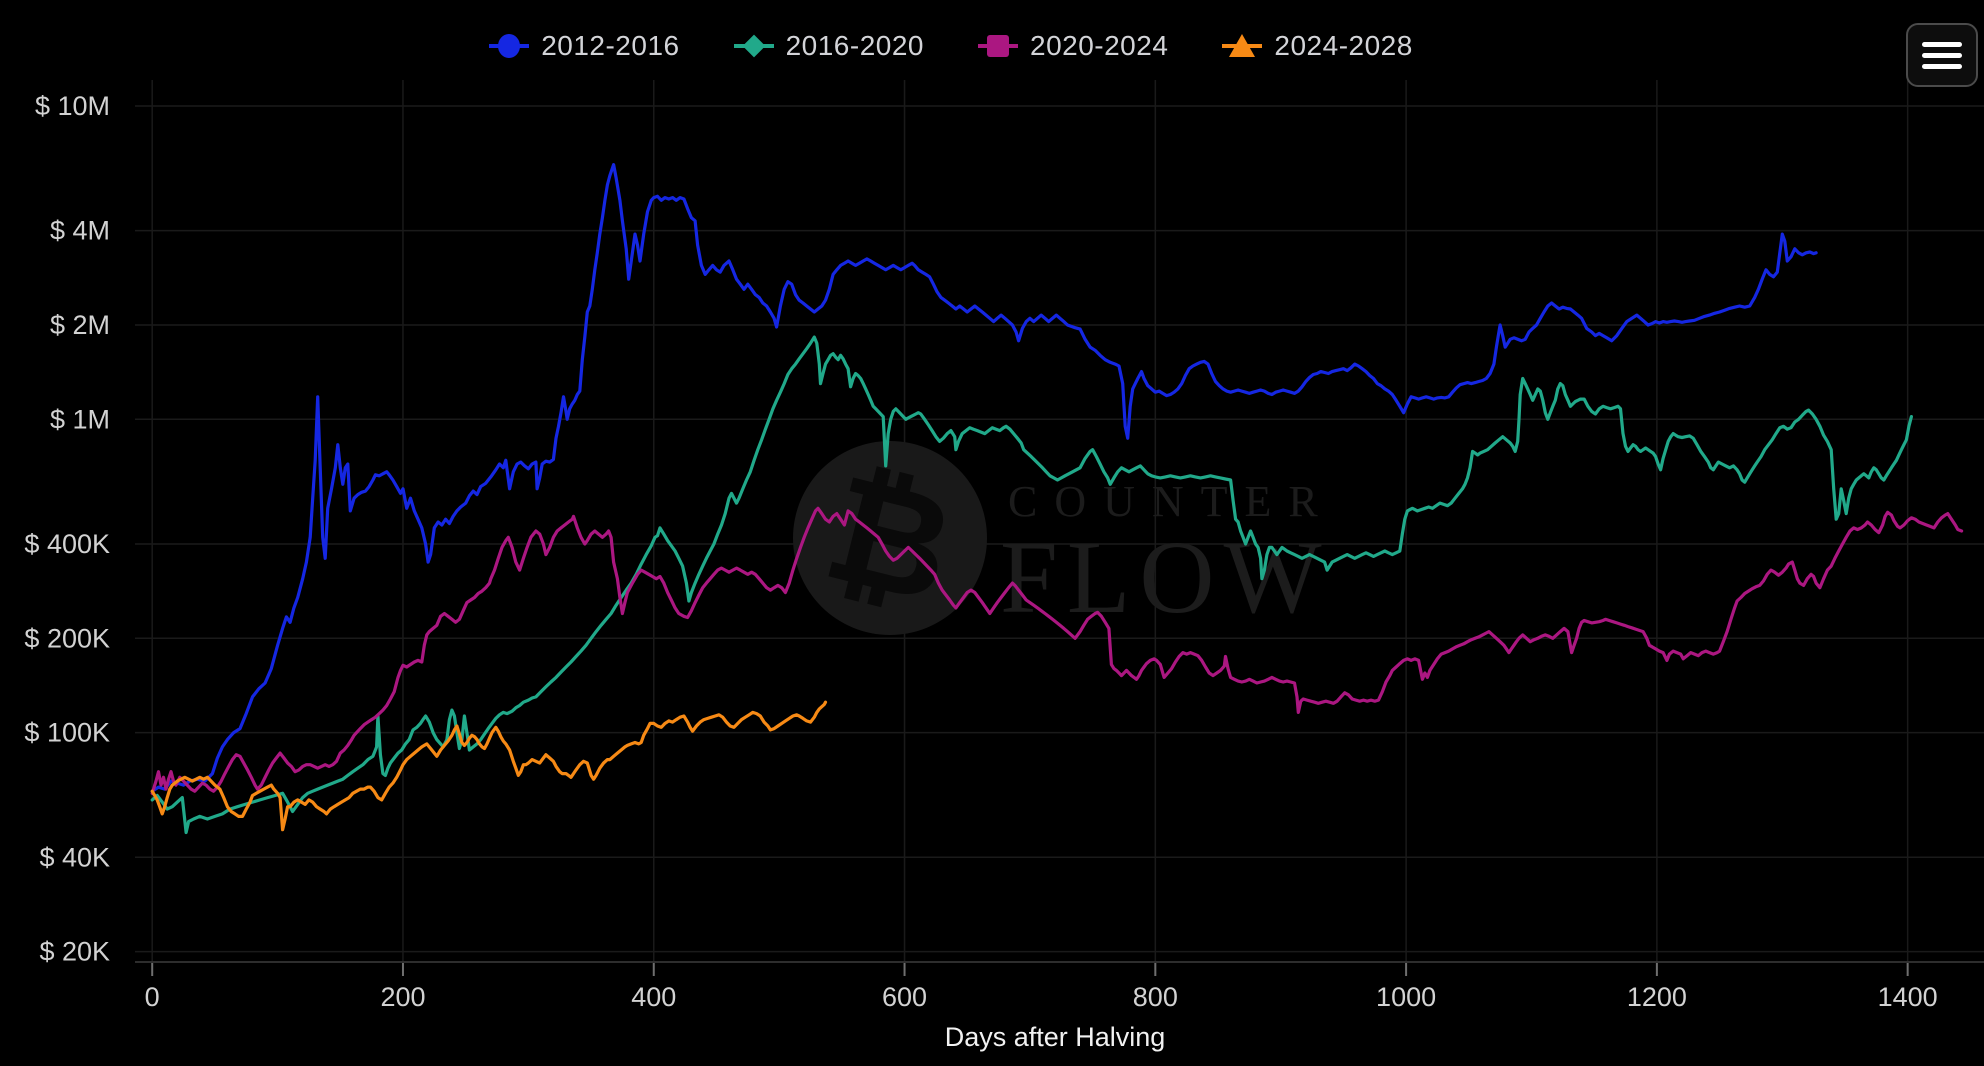  Describe the element at coordinates (1055, 1037) in the screenshot. I see `x-axis-title: Days after Halving` at that location.